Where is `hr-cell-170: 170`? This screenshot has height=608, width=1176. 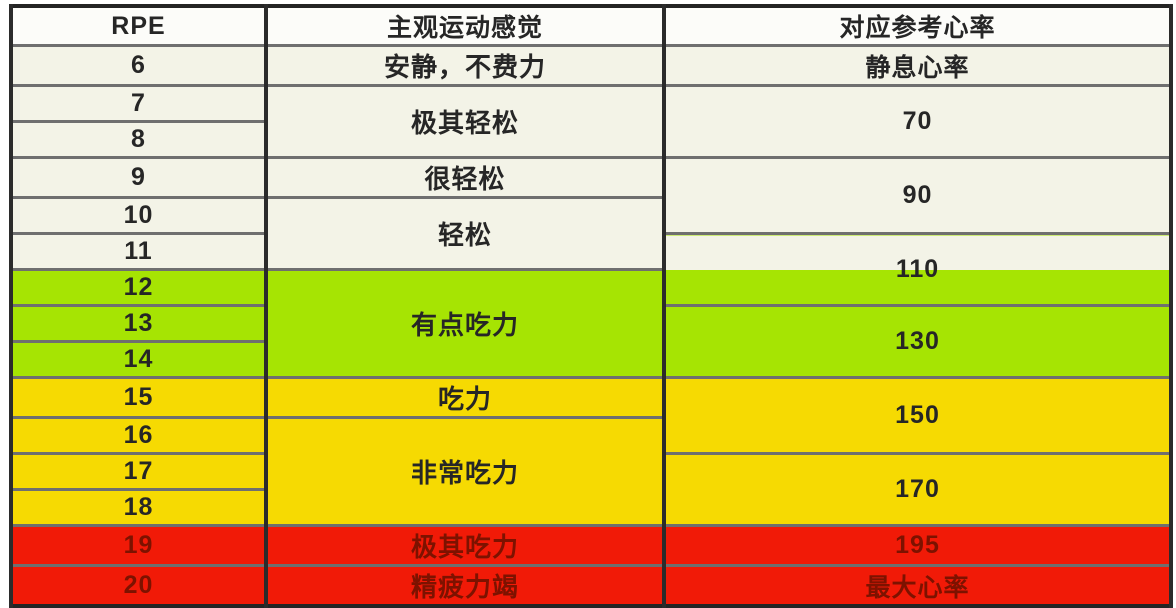
hr-cell-170: 170 is located at coordinates (917, 489).